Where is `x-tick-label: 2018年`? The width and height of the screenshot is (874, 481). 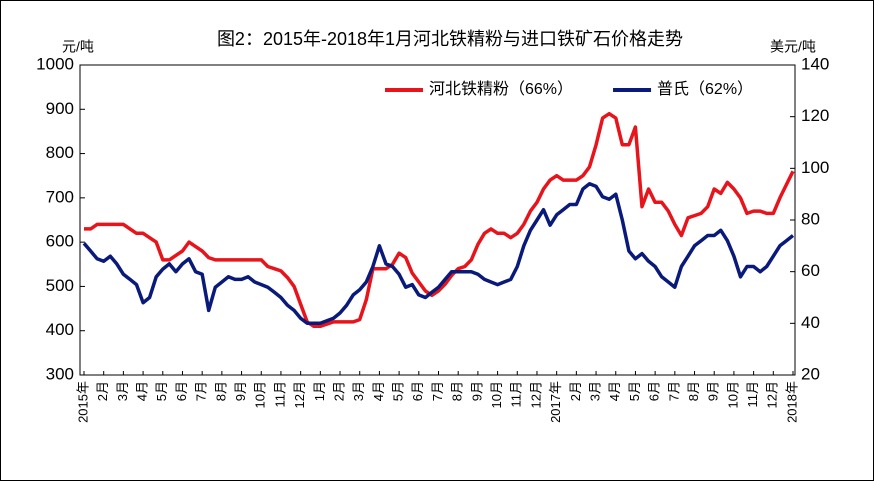
x-tick-label: 2018年 is located at coordinates (791, 402).